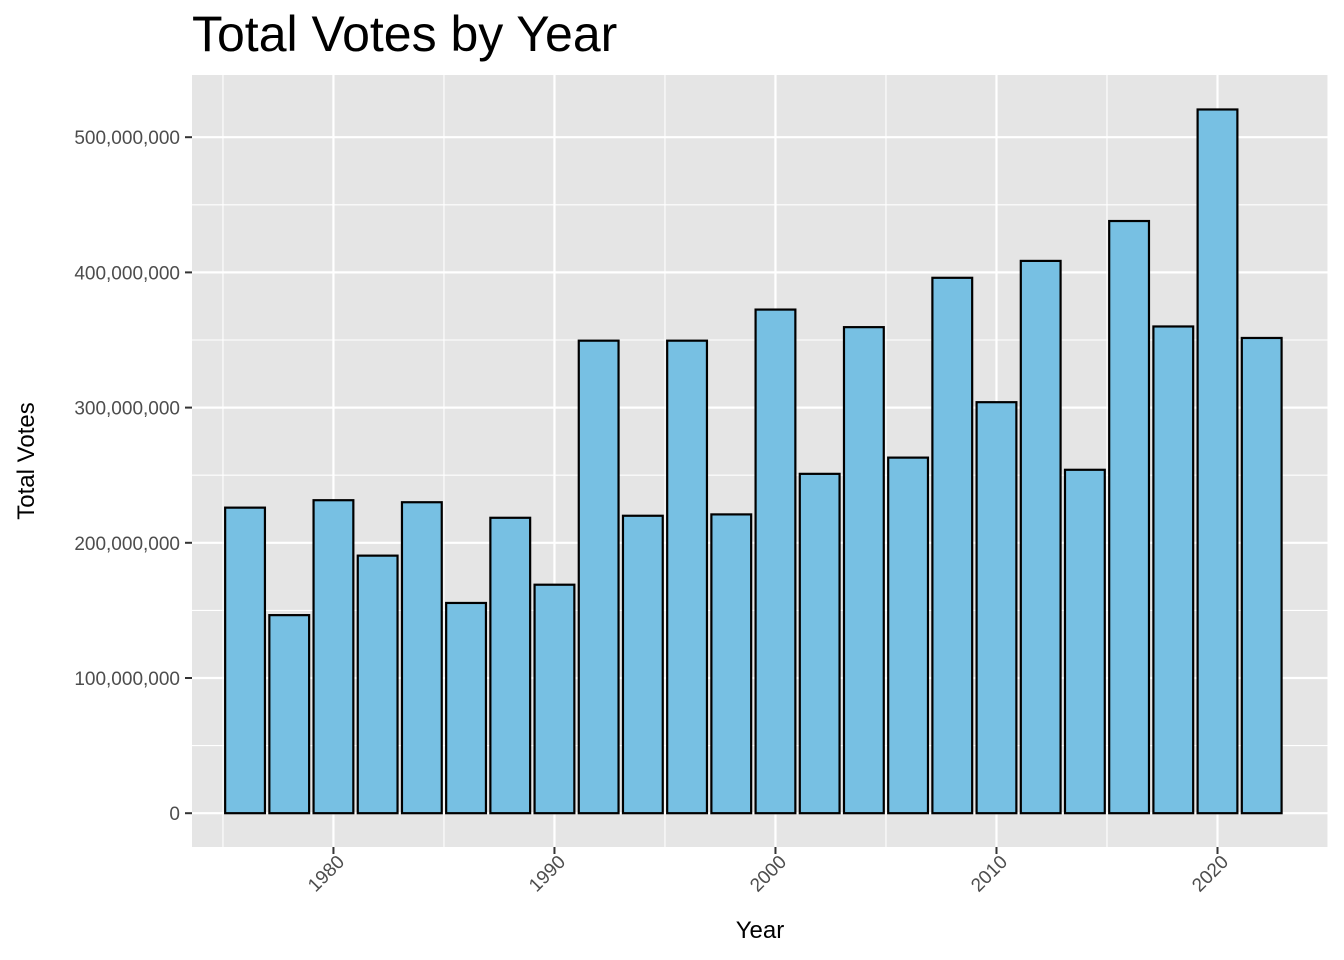 This screenshot has width=1344, height=960. Describe the element at coordinates (731, 664) in the screenshot. I see `bar-1998` at that location.